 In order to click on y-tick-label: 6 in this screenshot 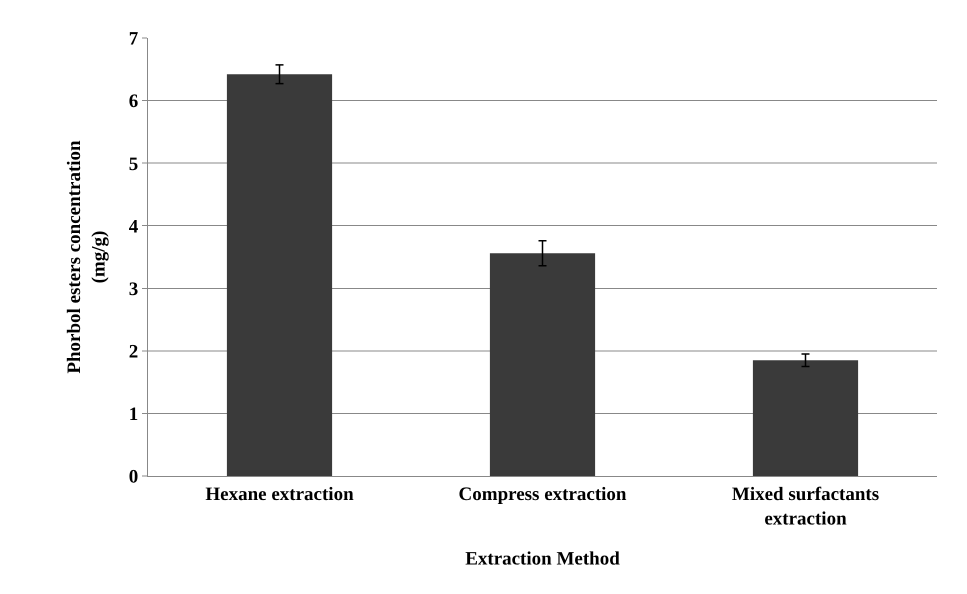, I will do `click(133, 101)`.